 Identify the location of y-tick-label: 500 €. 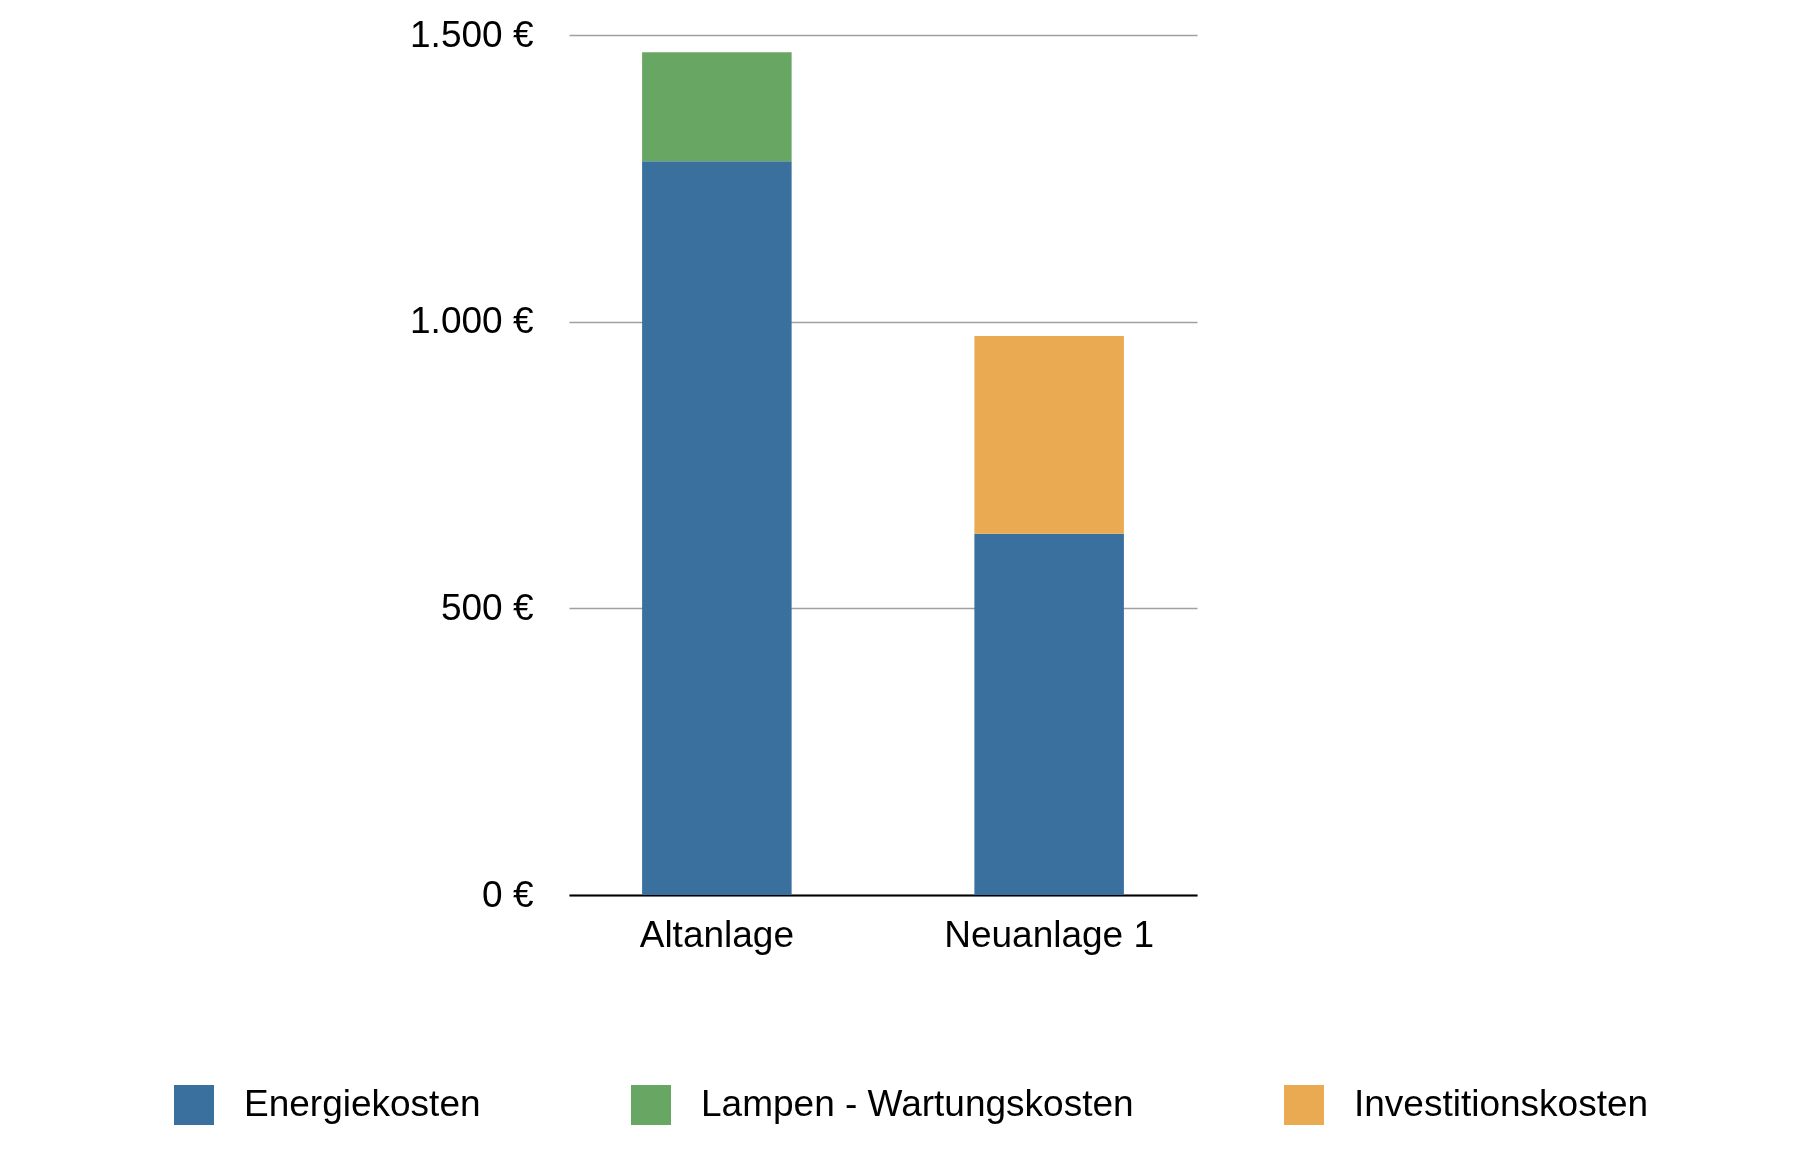
(487, 607).